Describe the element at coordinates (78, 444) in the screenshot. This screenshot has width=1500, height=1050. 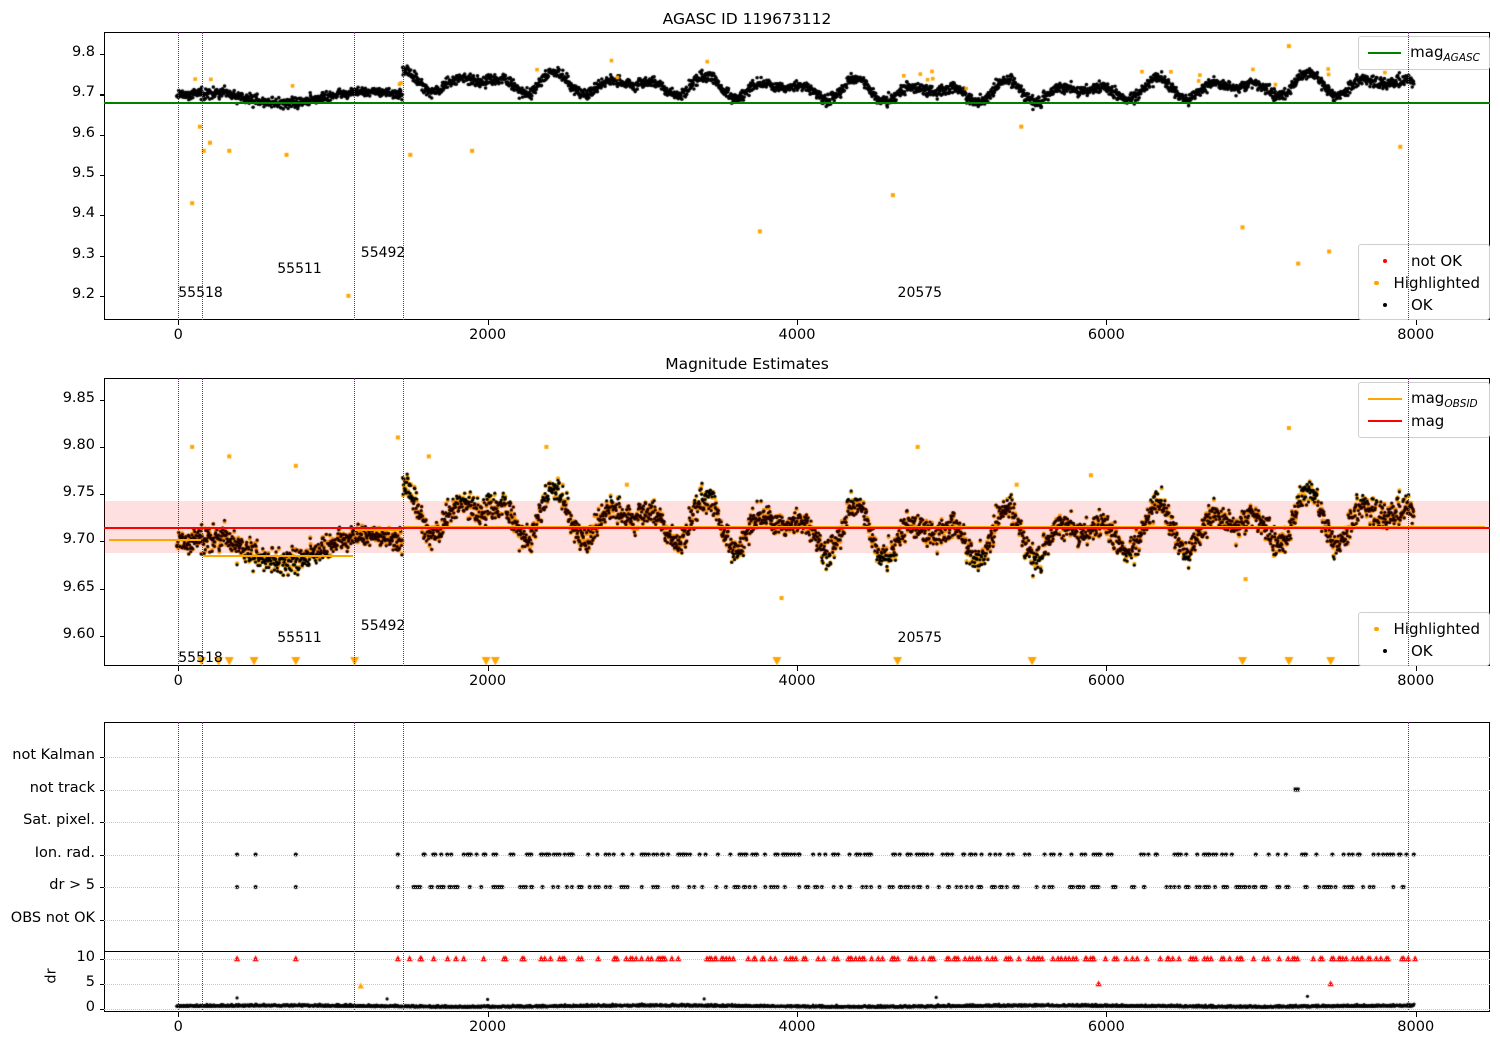
I see `y-tick-label-mid: 9.80` at that location.